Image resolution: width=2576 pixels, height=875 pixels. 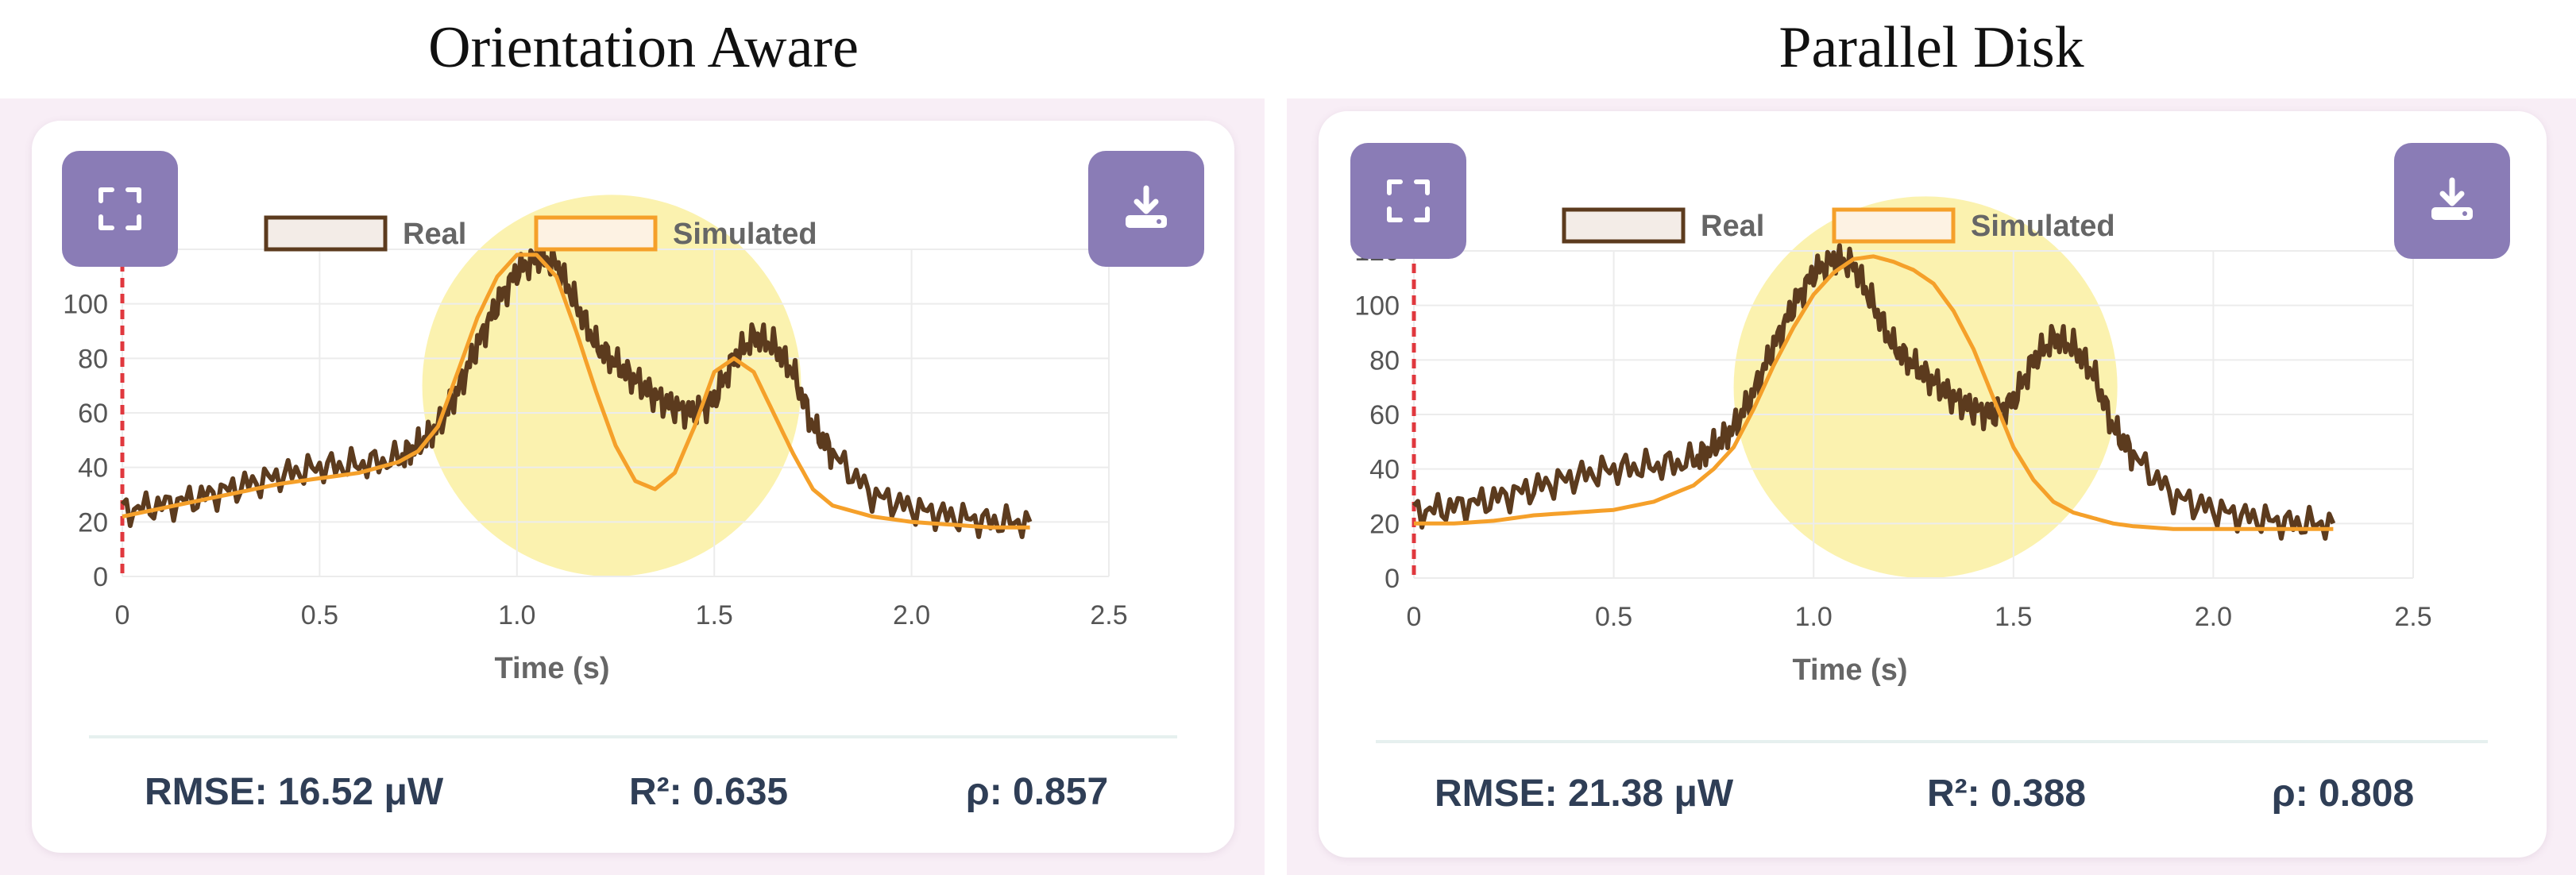 What do you see at coordinates (1931, 47) in the screenshot?
I see `panel-heading-parallel-disk: Parallel Disk` at bounding box center [1931, 47].